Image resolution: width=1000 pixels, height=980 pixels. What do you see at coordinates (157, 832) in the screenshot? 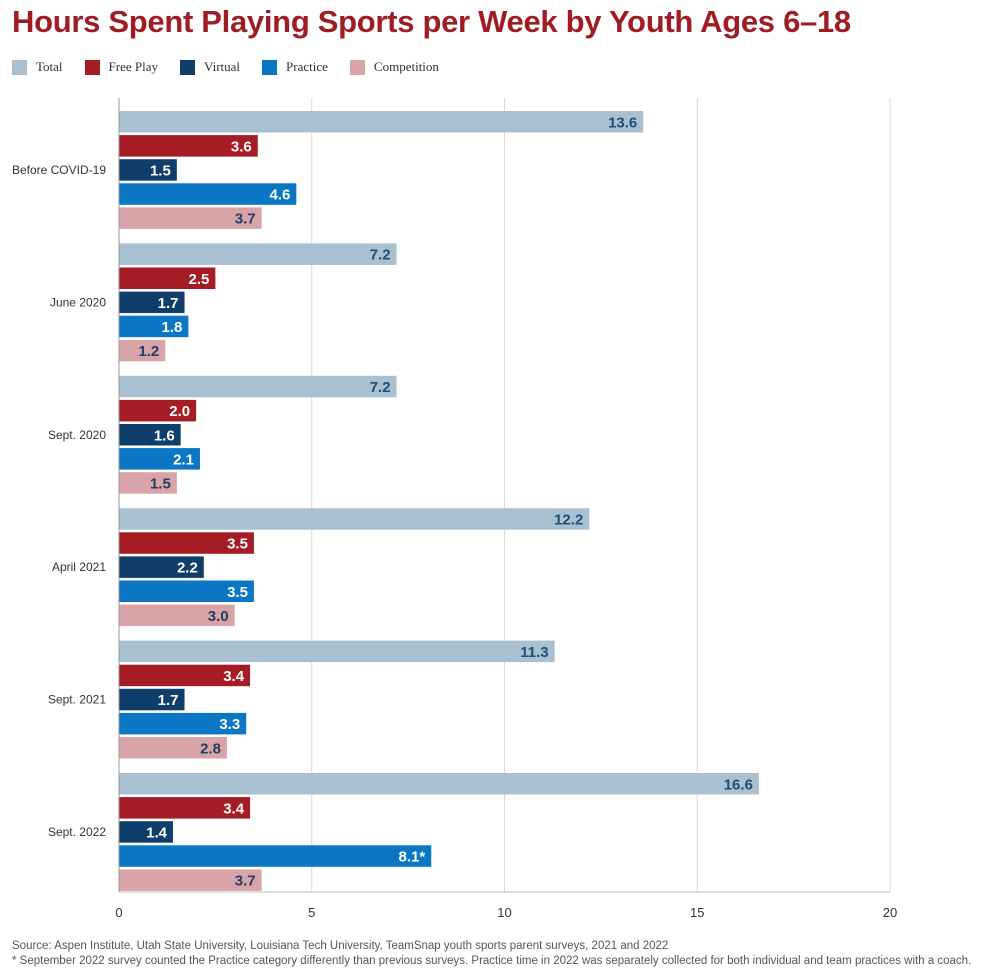
I see `bar-value-label: 1.4` at bounding box center [157, 832].